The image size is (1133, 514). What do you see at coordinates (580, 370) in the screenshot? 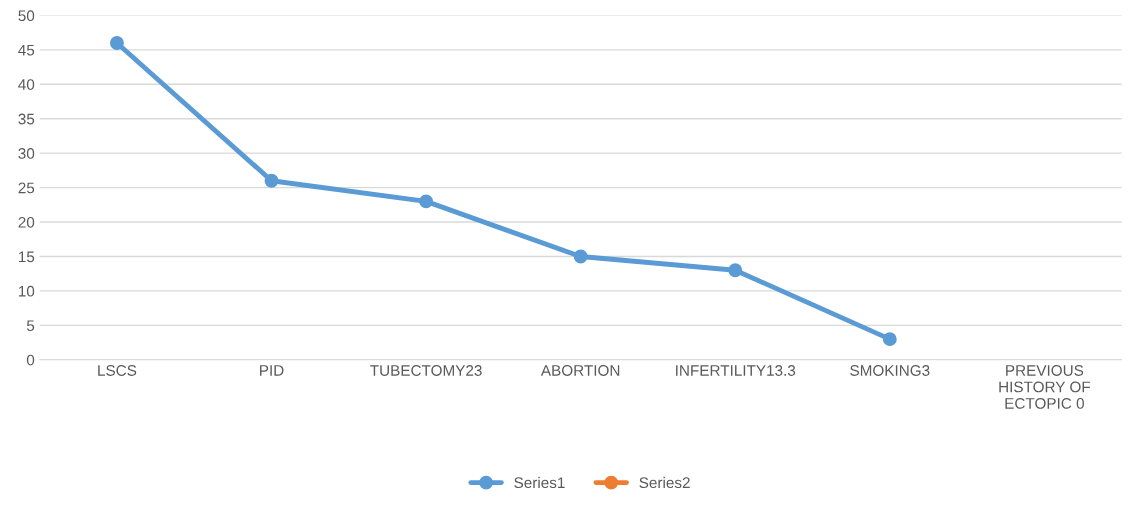
I see `x-tick-label: ABORTION` at bounding box center [580, 370].